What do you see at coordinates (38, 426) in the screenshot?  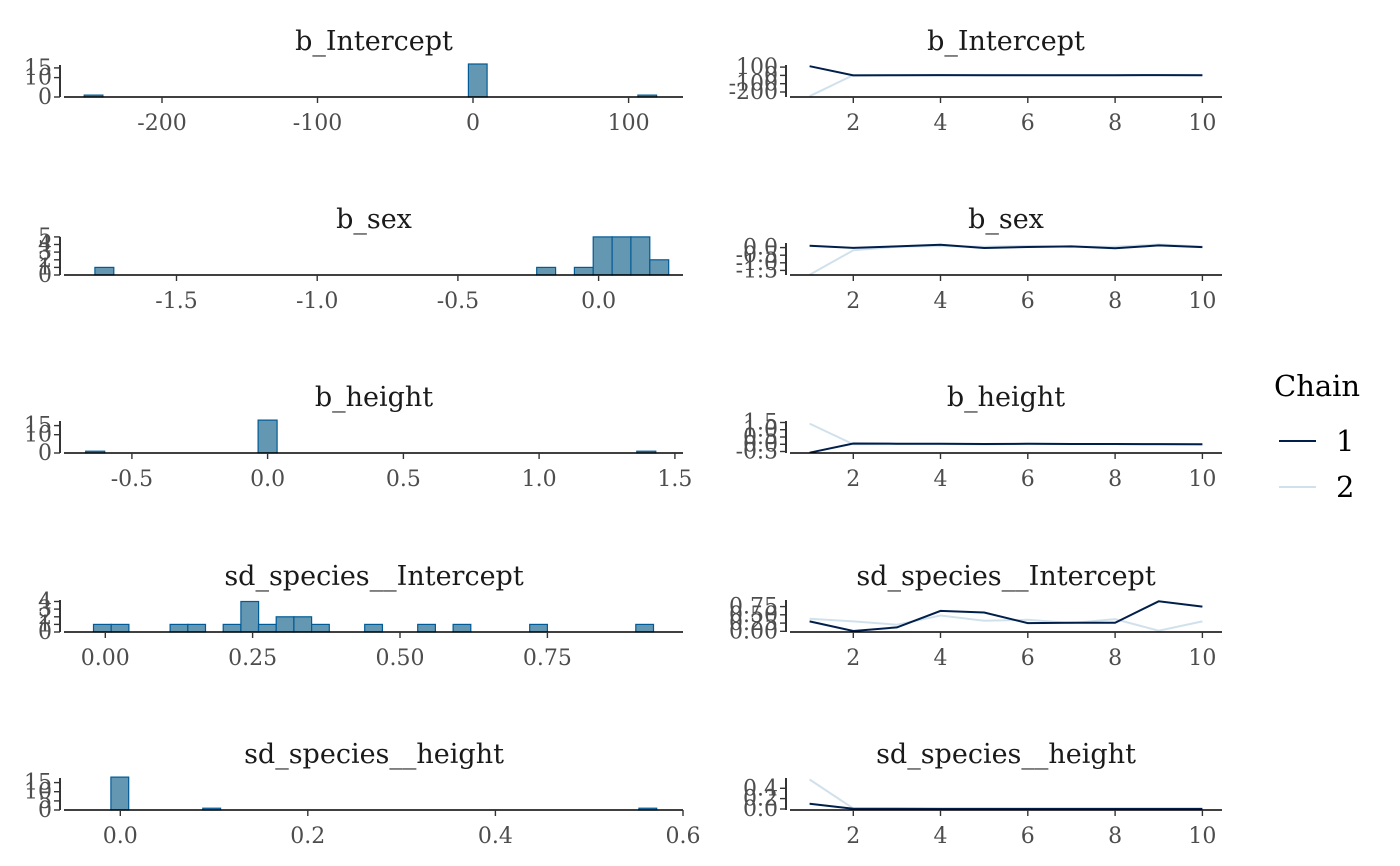 I see `y-tick-label: 15` at bounding box center [38, 426].